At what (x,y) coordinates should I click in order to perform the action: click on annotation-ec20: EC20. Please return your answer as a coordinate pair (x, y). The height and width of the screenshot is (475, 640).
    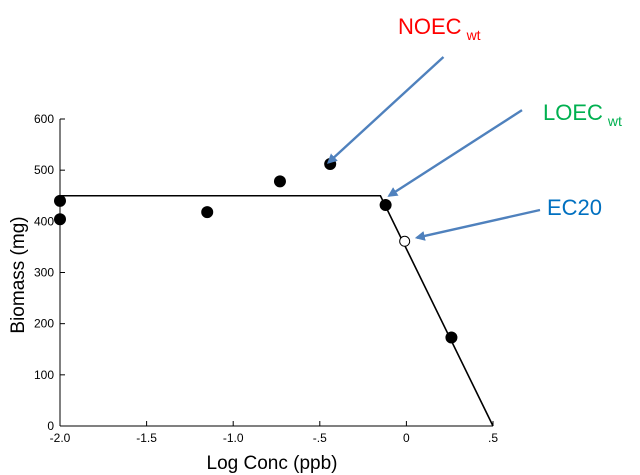
    Looking at the image, I should click on (574, 207).